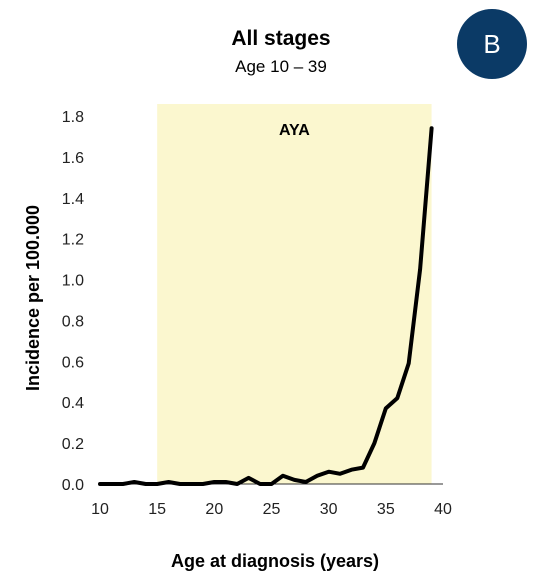 This screenshot has width=548, height=585. Describe the element at coordinates (281, 66) in the screenshot. I see `chart-subtitle: Age 10 – 39` at that location.